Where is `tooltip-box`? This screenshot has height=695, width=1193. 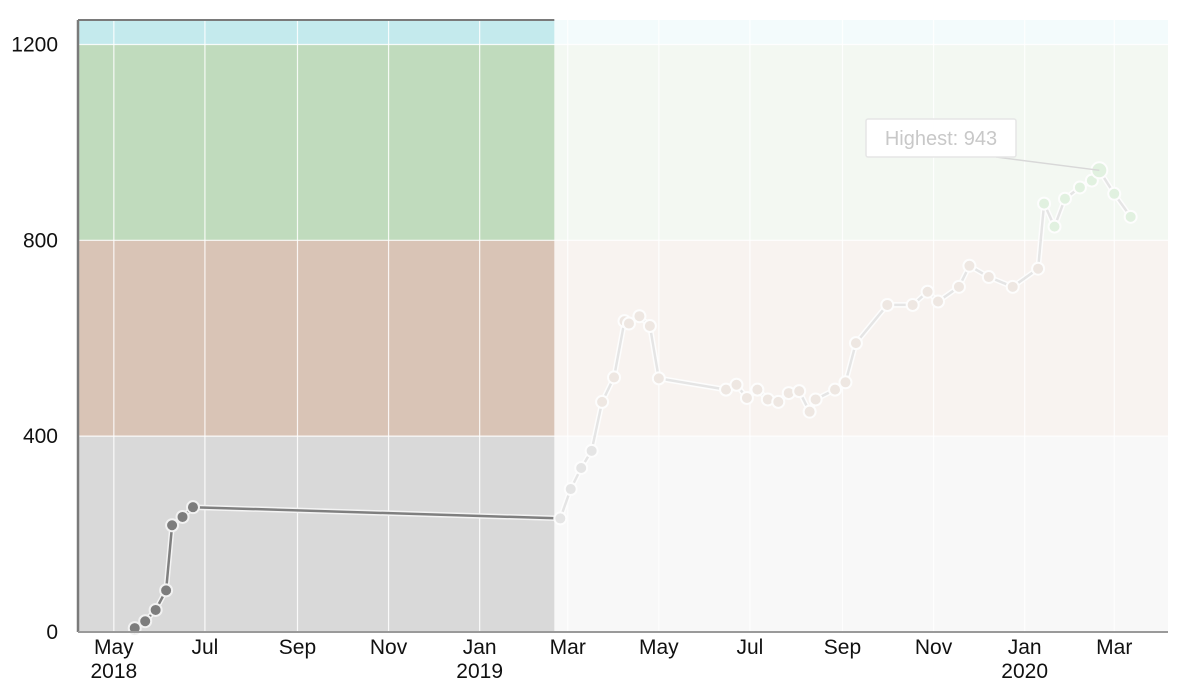 tooltip-box is located at coordinates (941, 138).